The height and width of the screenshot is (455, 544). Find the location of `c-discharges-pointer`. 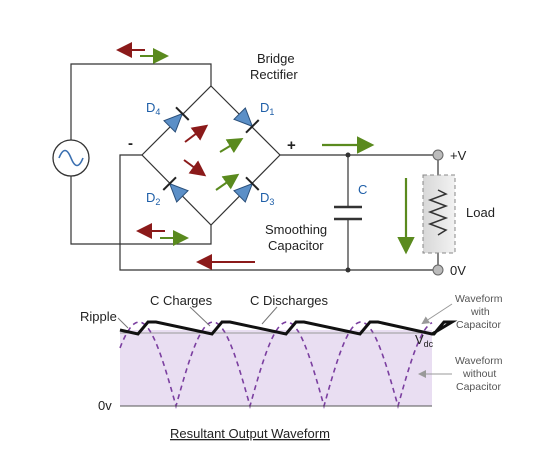

c-discharges-pointer is located at coordinates (269, 315).